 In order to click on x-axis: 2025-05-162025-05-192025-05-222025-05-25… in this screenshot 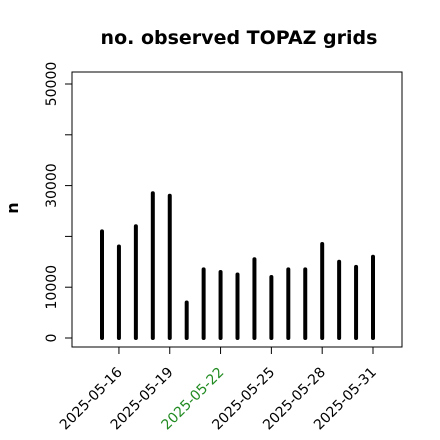, I will do `click(218, 389)`.